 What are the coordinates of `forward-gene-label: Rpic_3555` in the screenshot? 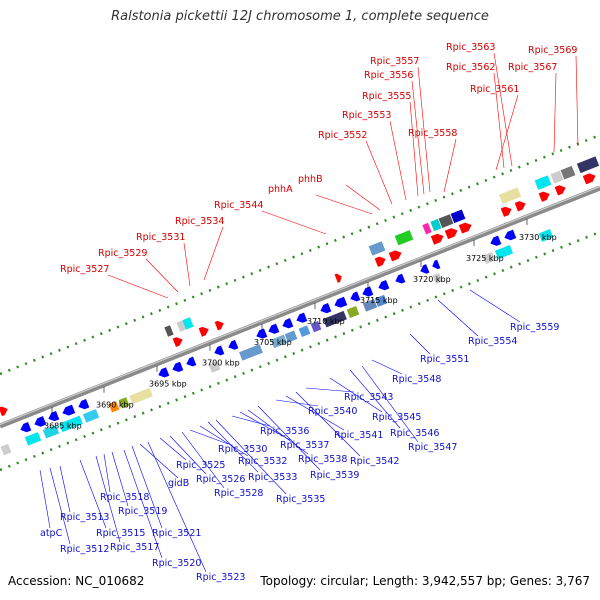 It's located at (386, 96).